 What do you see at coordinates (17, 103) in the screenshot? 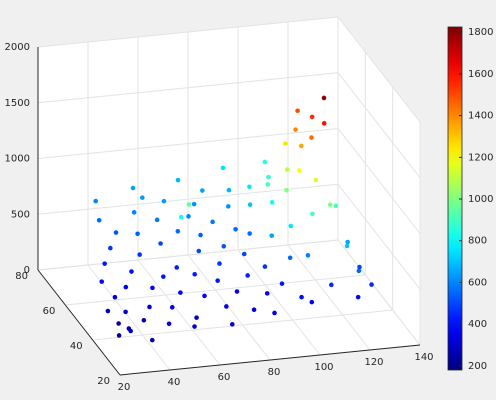
I see `z-tick-label: 1500` at bounding box center [17, 103].